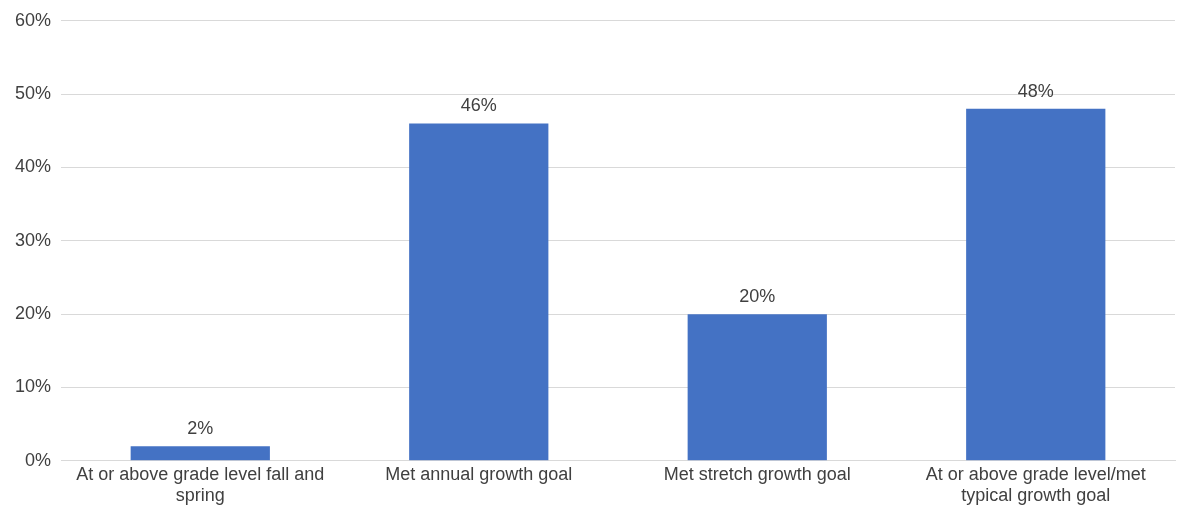 This screenshot has width=1180, height=515. I want to click on x-tick-label: At or above grade level fall and spring, so click(200, 484).